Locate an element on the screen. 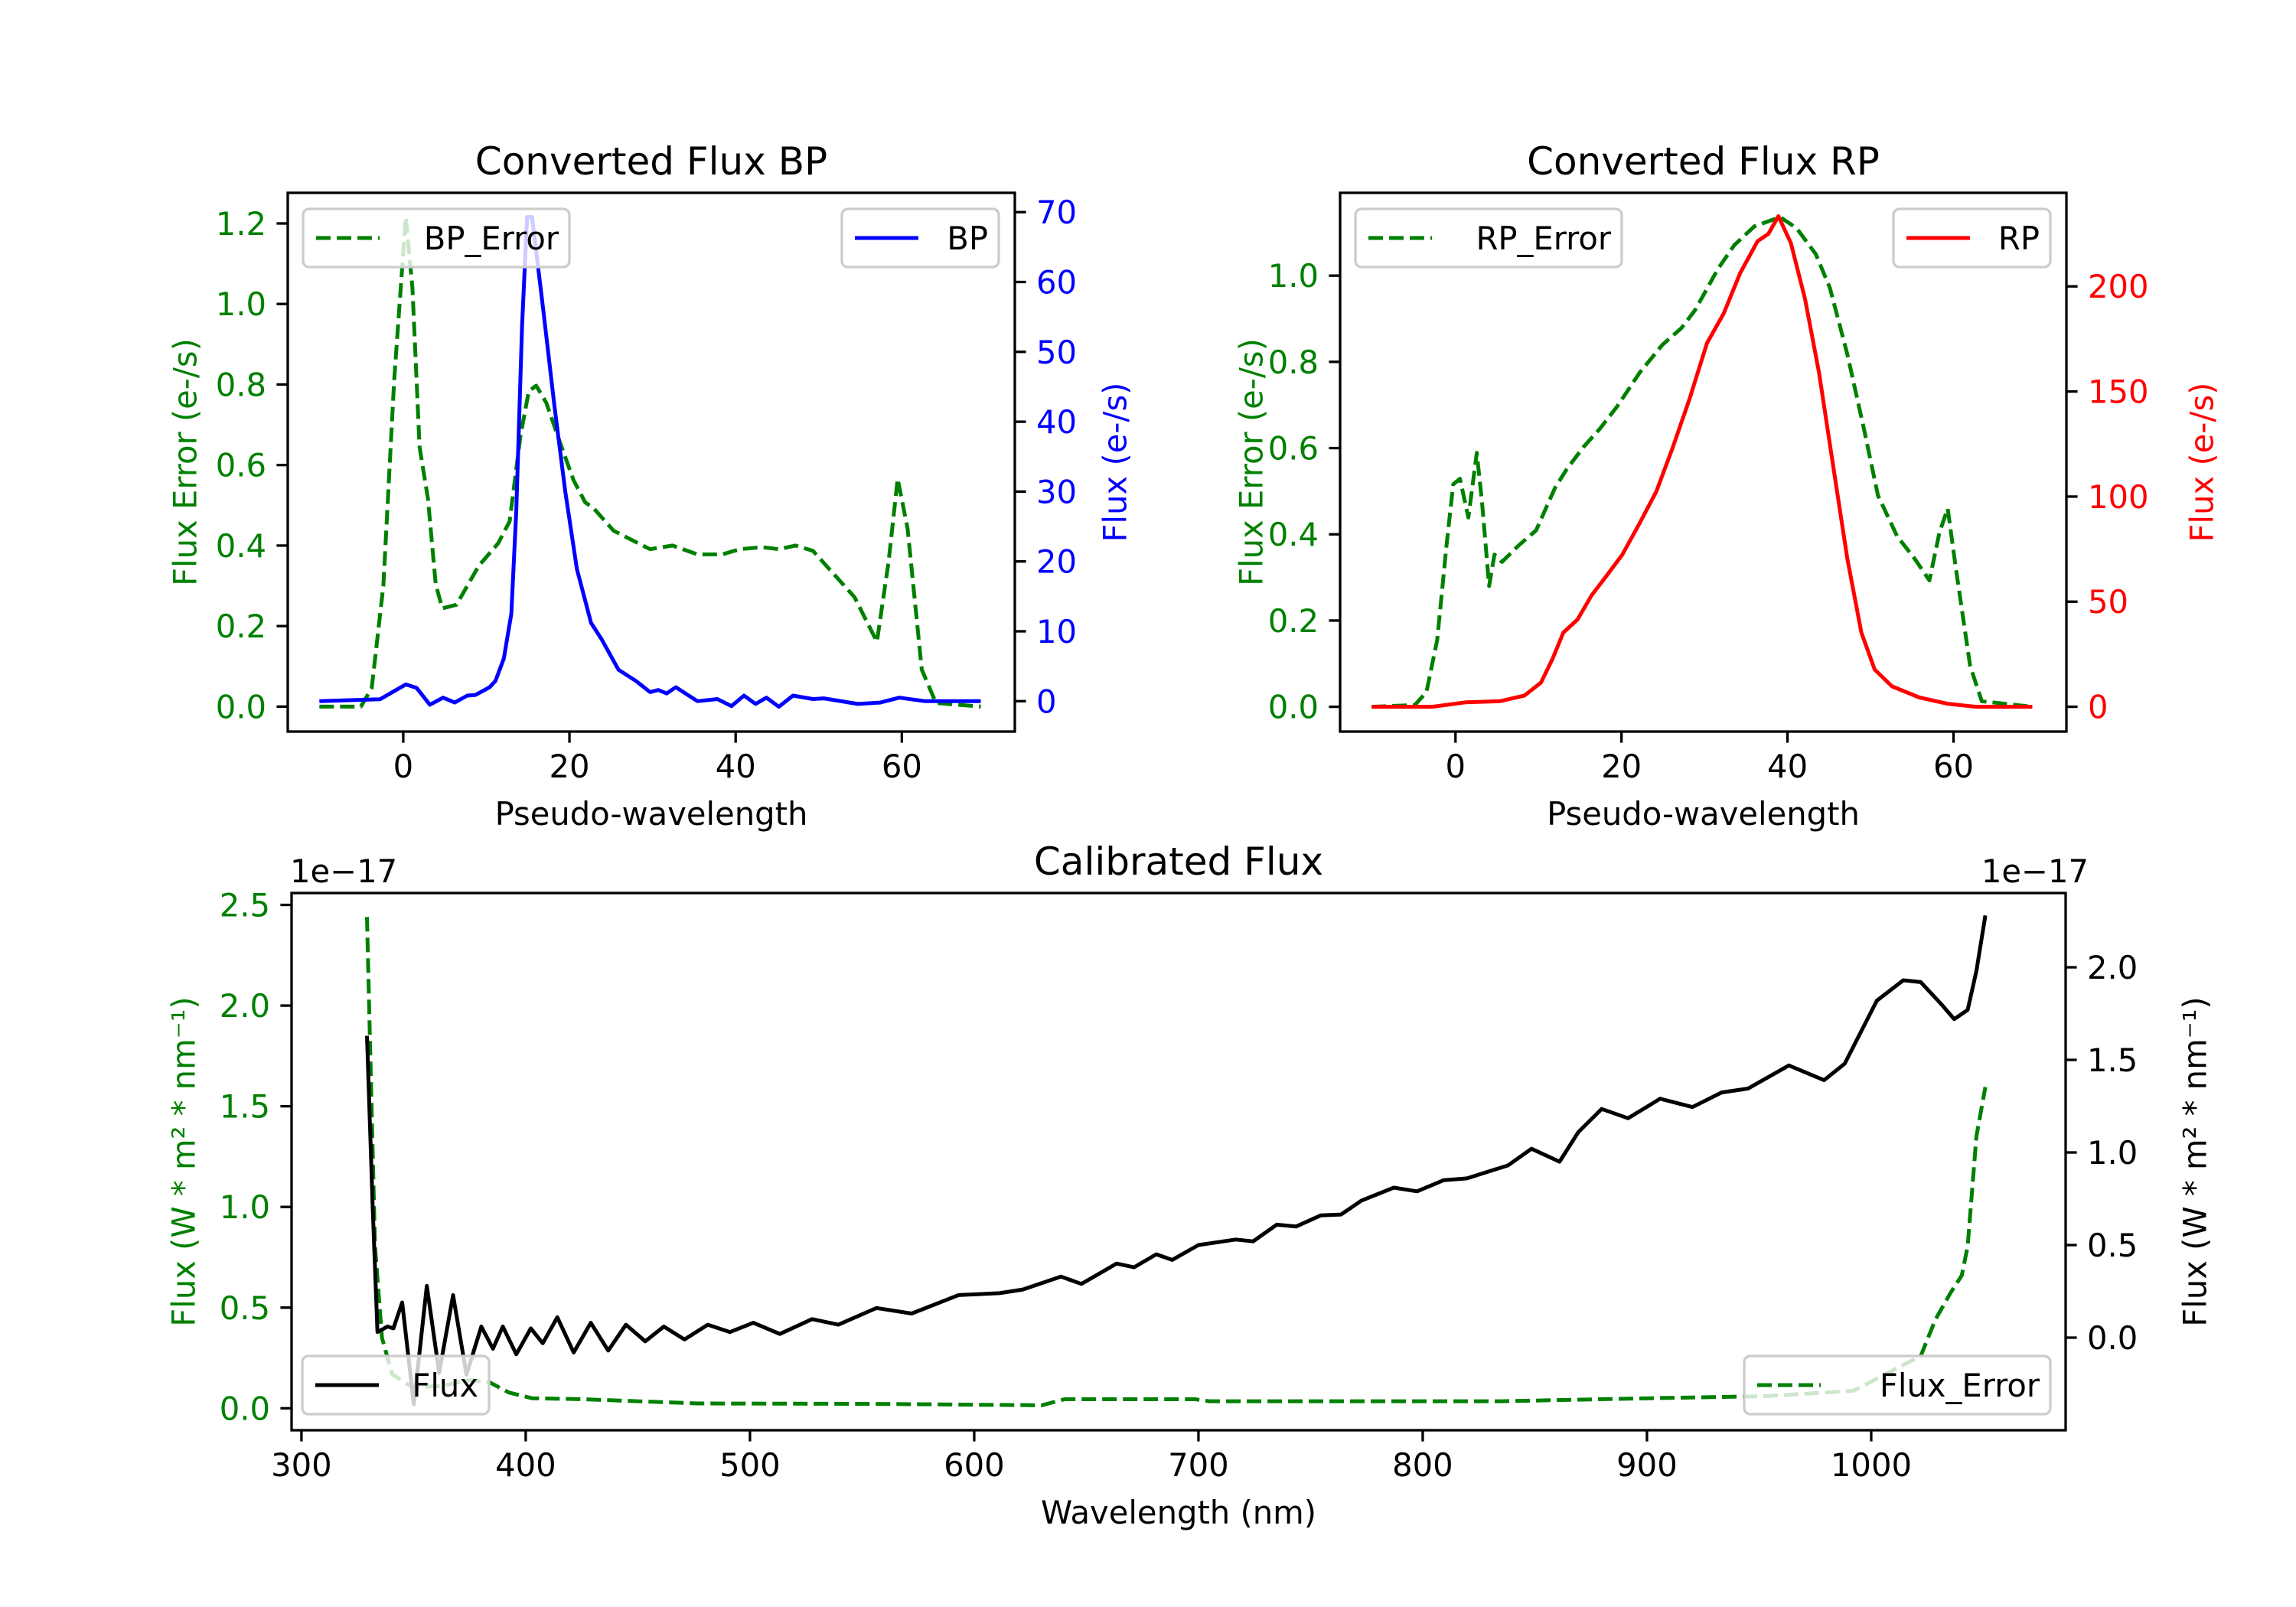  y-right-tick-label: 30 is located at coordinates (1056, 491).